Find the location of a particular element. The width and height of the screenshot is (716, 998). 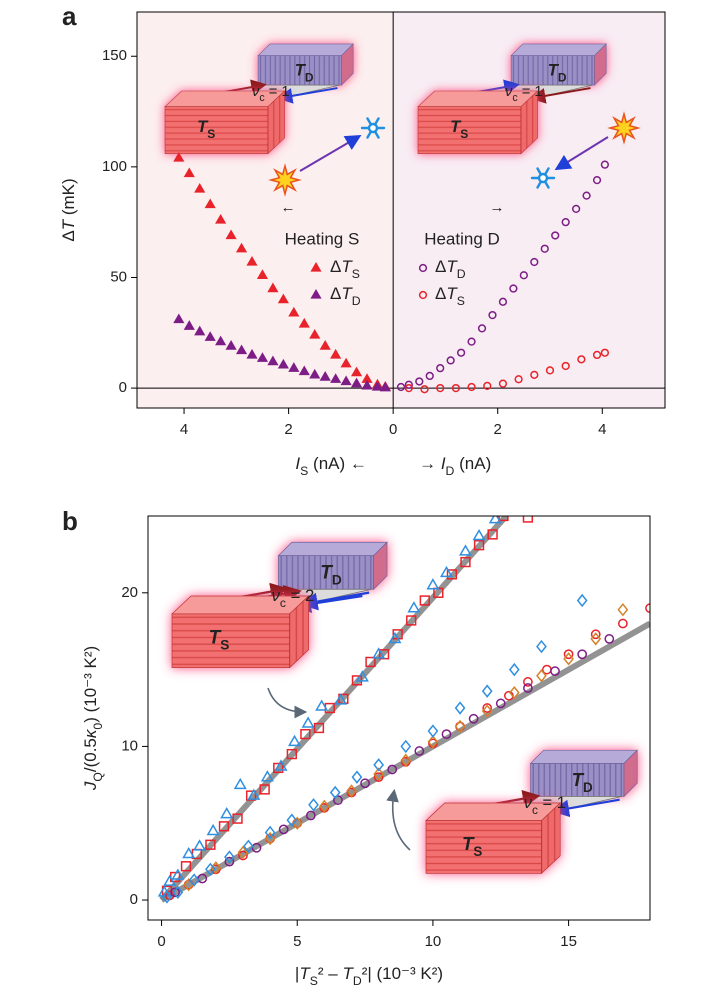

legend-arrow: ← is located at coordinates (288, 207).